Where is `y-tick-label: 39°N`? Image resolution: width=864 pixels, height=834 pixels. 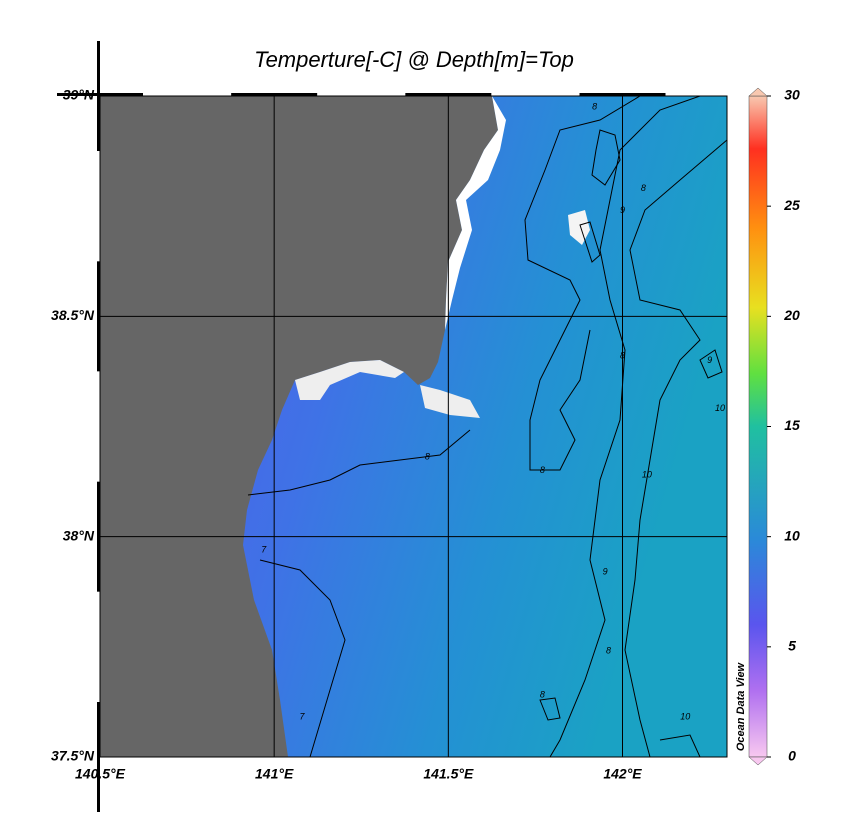 y-tick-label: 39°N is located at coordinates (79, 95).